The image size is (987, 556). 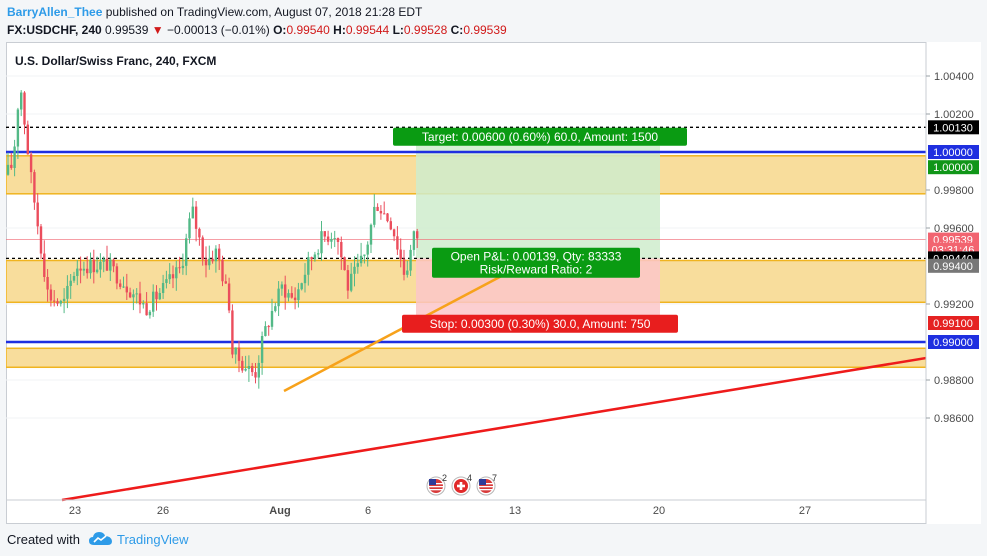 What do you see at coordinates (54, 30) in the screenshot?
I see `symbol-label: FX:USDCHF, 240` at bounding box center [54, 30].